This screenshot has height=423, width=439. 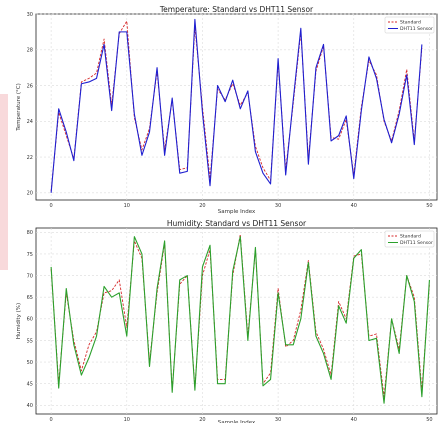 What do you see at coordinates (30, 406) in the screenshot?
I see `y-tick-label: 40` at bounding box center [30, 406].